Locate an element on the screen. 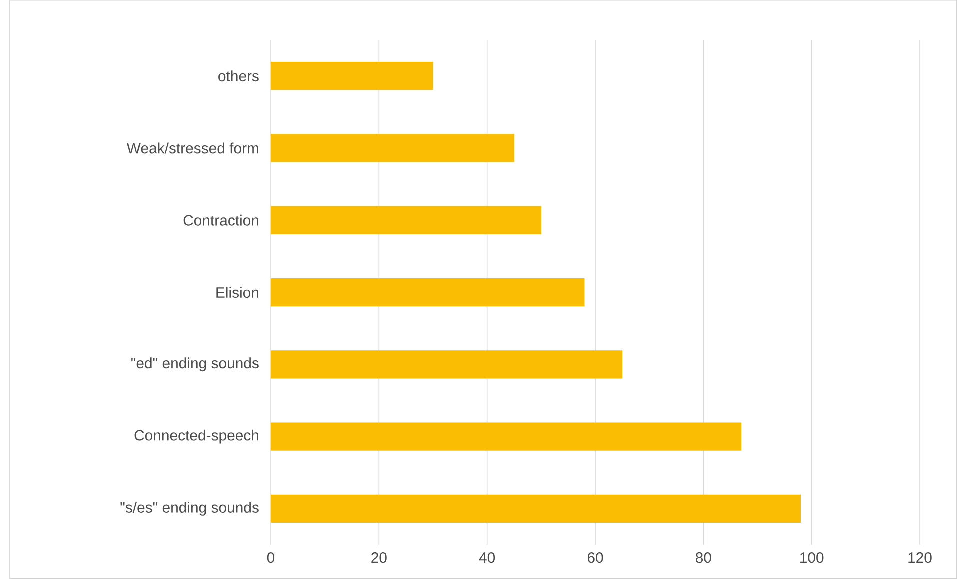  x-tick-label: 20 is located at coordinates (379, 558).